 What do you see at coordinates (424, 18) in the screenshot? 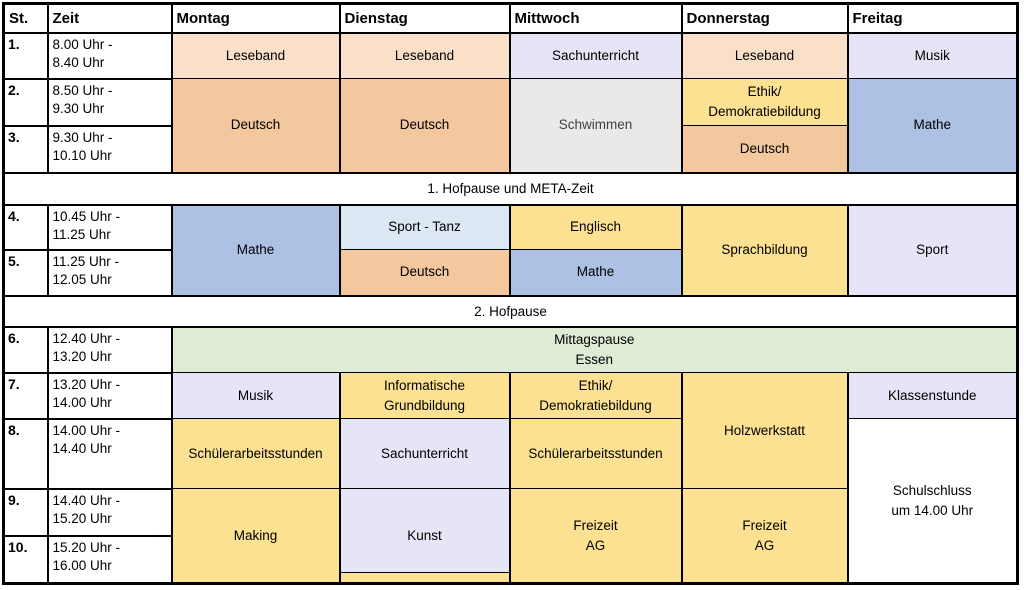
I see `col-header-dienstag: Dienstag` at bounding box center [424, 18].